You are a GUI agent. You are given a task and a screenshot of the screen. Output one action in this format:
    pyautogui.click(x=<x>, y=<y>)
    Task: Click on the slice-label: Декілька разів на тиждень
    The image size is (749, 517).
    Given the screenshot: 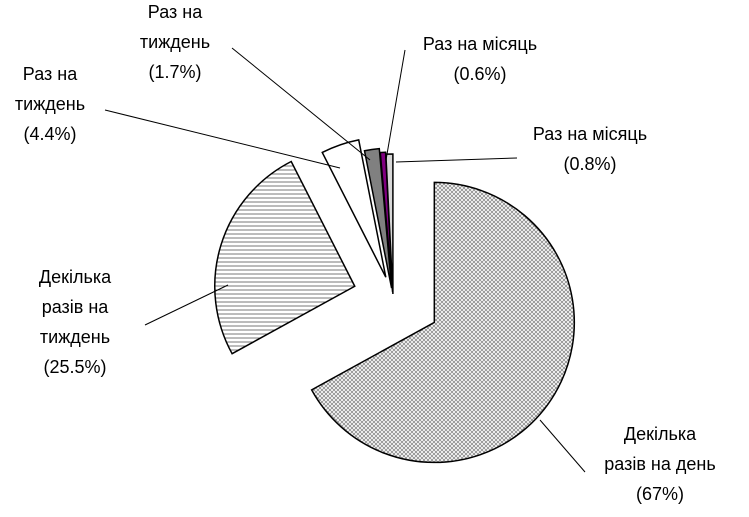 What is the action you would take?
    pyautogui.click(x=75, y=307)
    